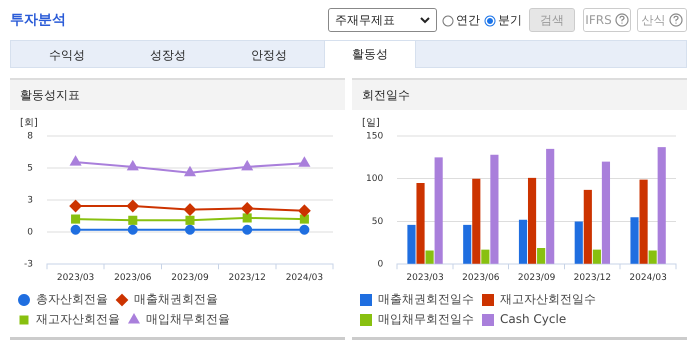 Image resolution: width=697 pixels, height=342 pixels. Describe the element at coordinates (72, 299) in the screenshot. I see `legend-label: 총자산회전율` at that location.